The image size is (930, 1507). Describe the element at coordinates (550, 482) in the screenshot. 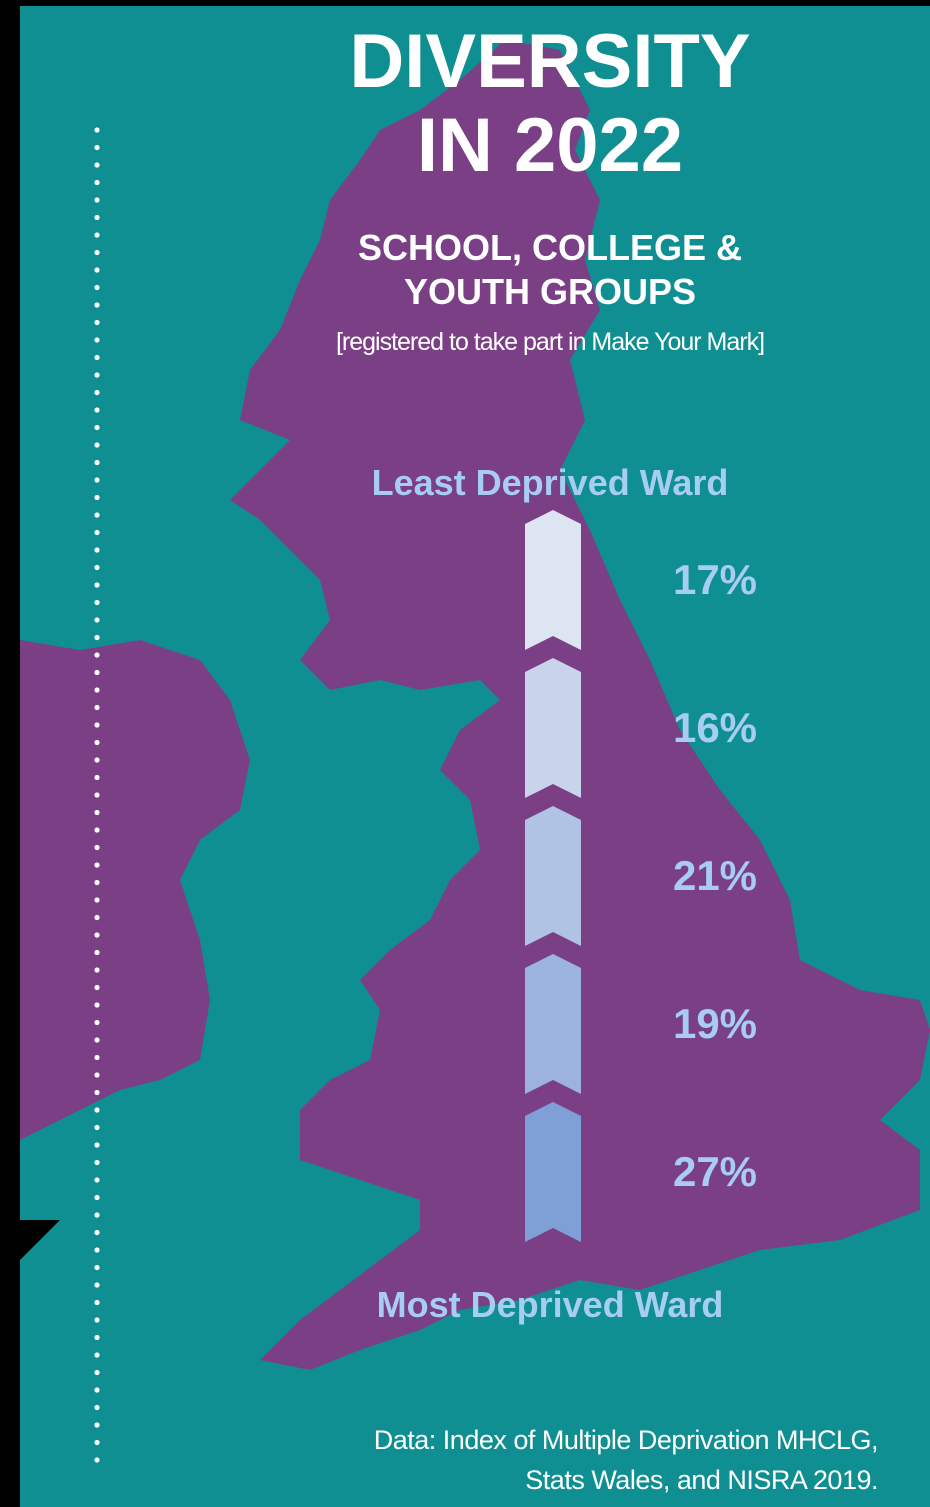

I see `least-deprived-label: Least Deprived Ward` at that location.